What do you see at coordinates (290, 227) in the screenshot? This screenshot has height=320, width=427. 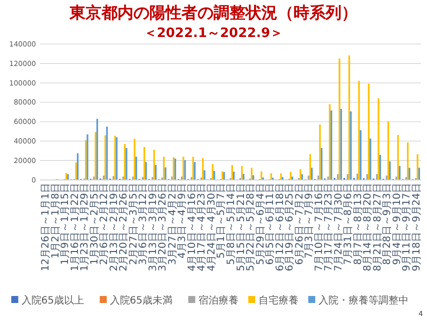 I see `x-tick-label: 6月19日～6月25日` at bounding box center [290, 227].